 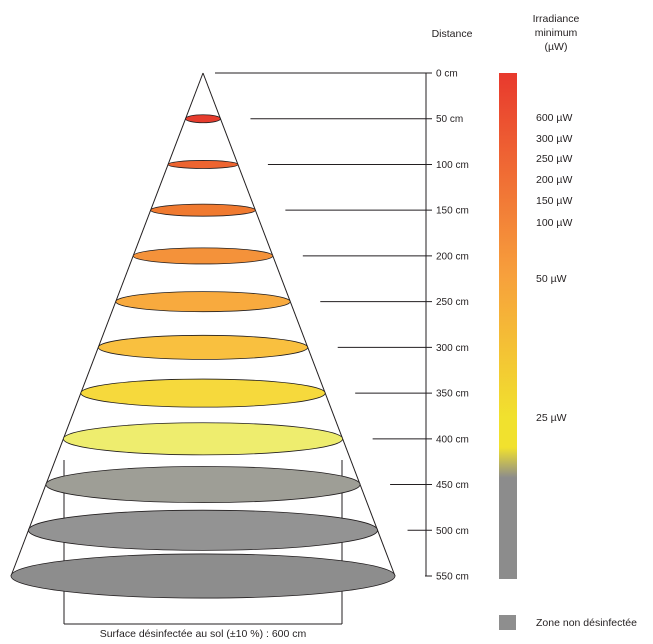 What do you see at coordinates (551, 279) in the screenshot?
I see `irradiance-label: 50 µW` at bounding box center [551, 279].